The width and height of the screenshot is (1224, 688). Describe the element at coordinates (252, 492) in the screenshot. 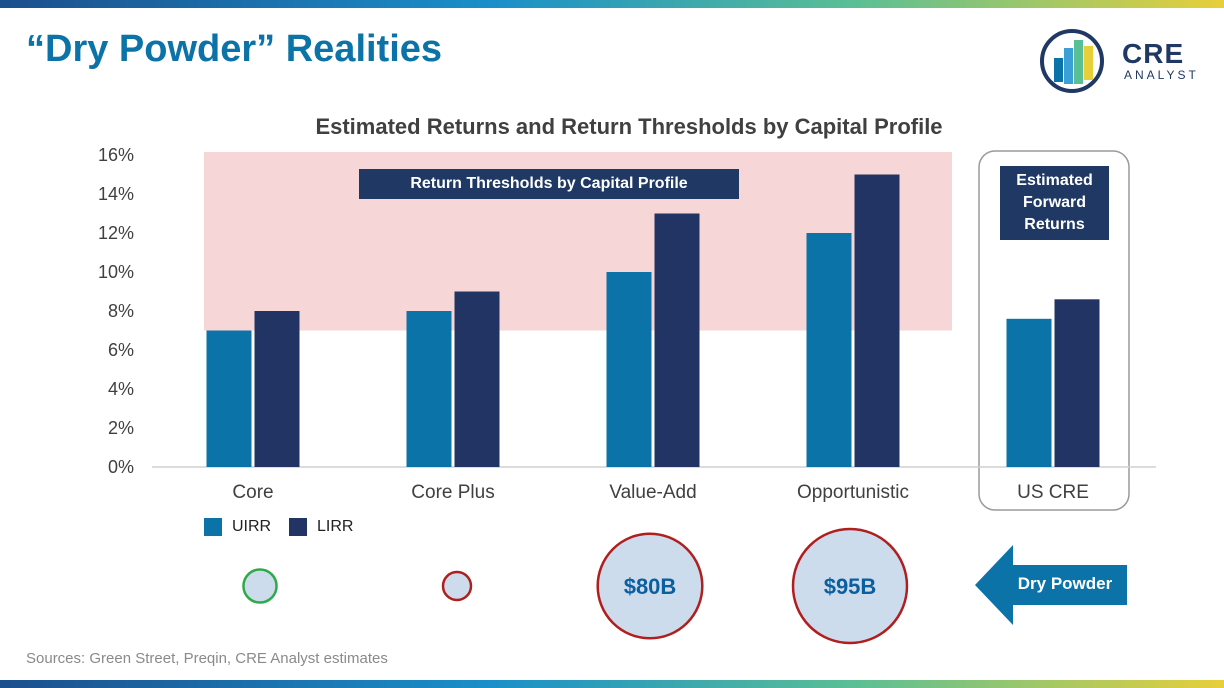

I see `x-tick-label: Core` at that location.